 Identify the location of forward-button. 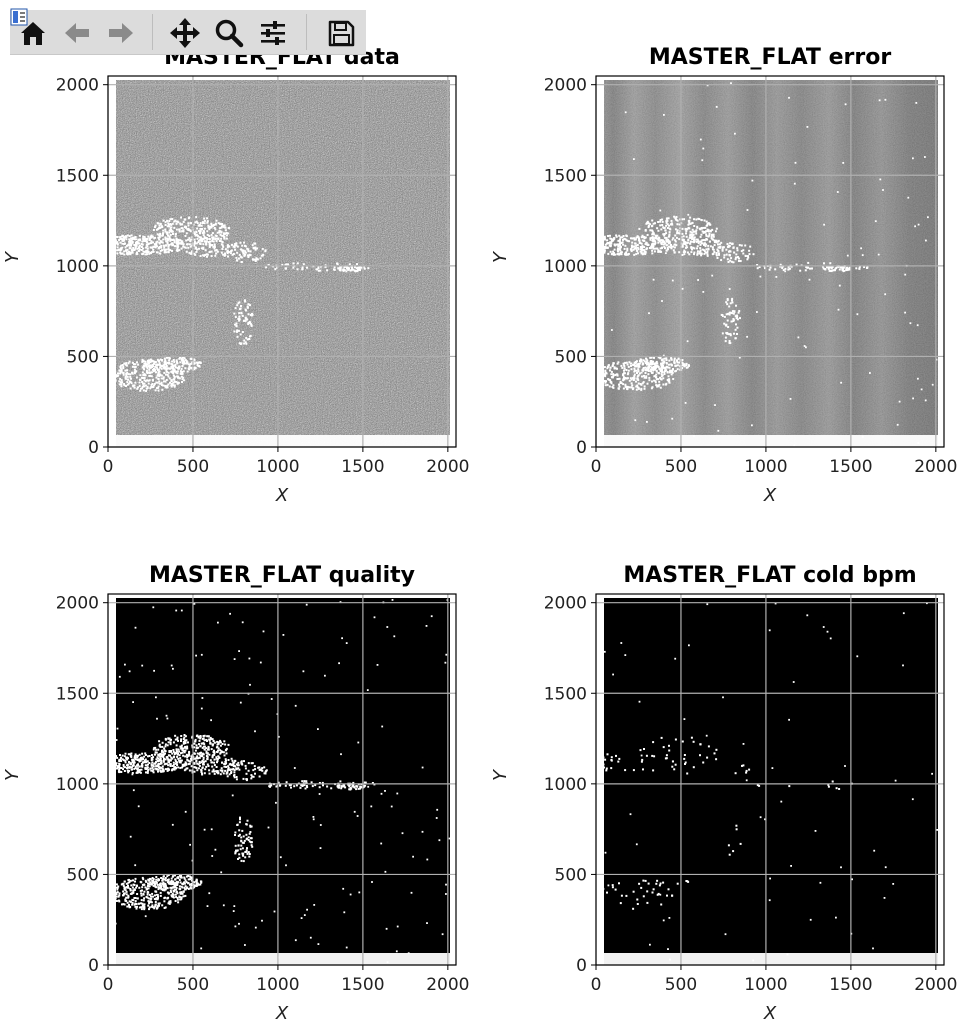
(121, 33).